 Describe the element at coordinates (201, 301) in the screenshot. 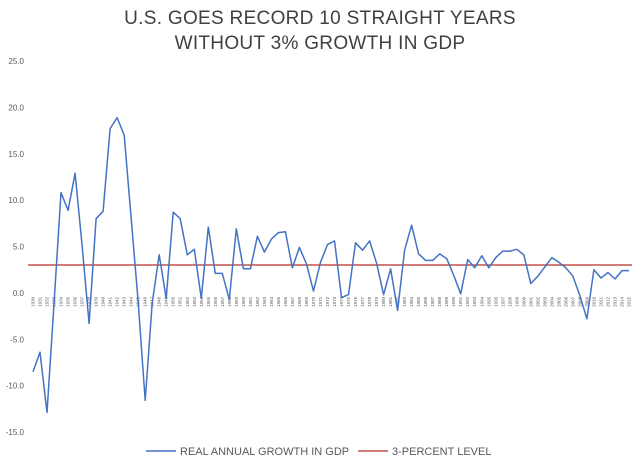

I see `x-tick-label: 1954` at that location.